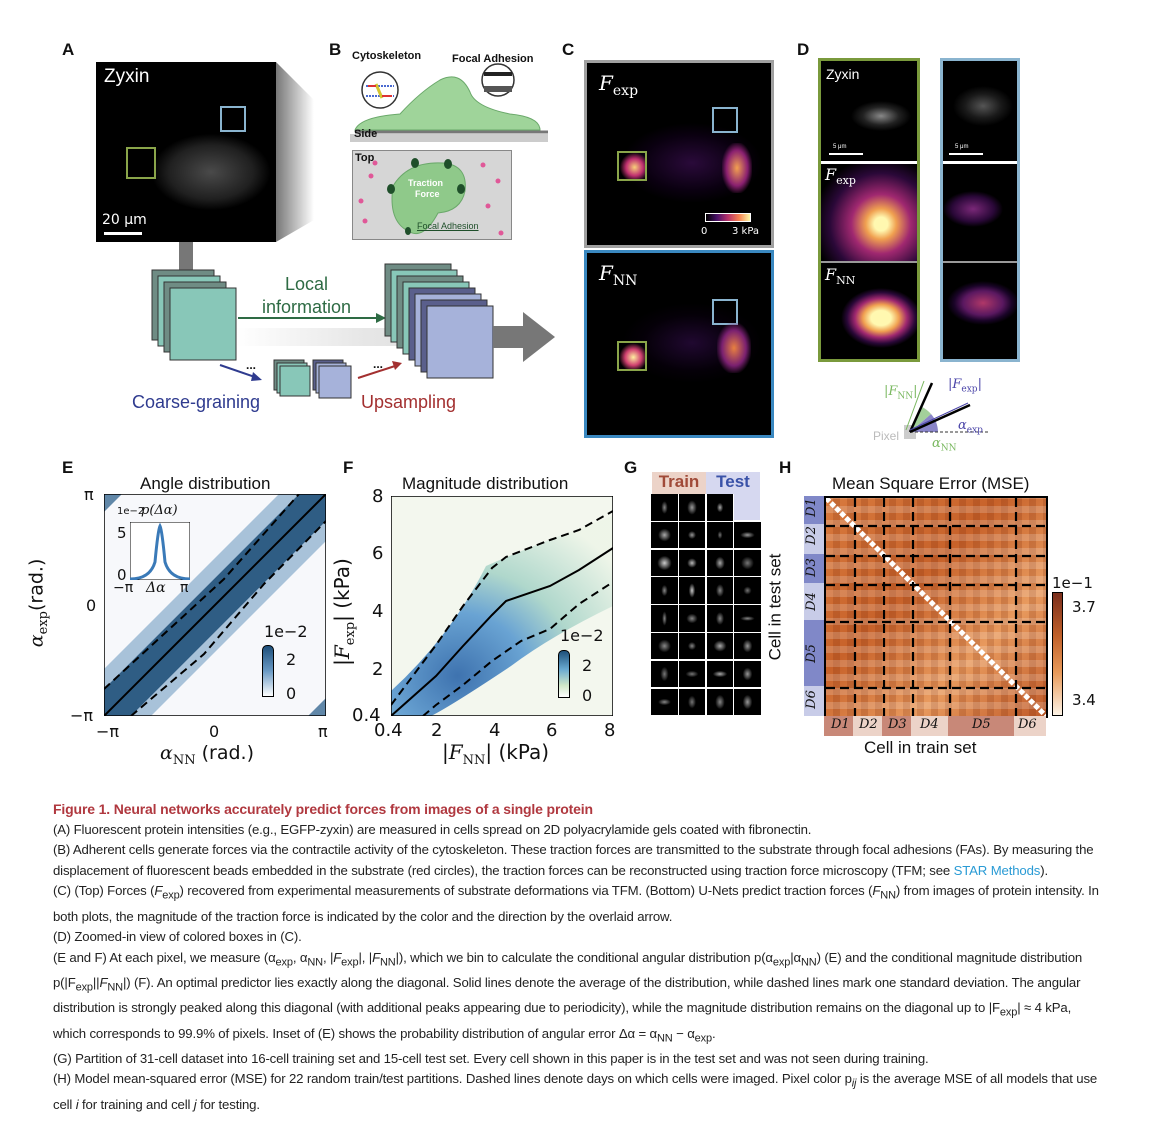 The width and height of the screenshot is (1159, 1145). I want to click on train-header: Train, so click(679, 483).